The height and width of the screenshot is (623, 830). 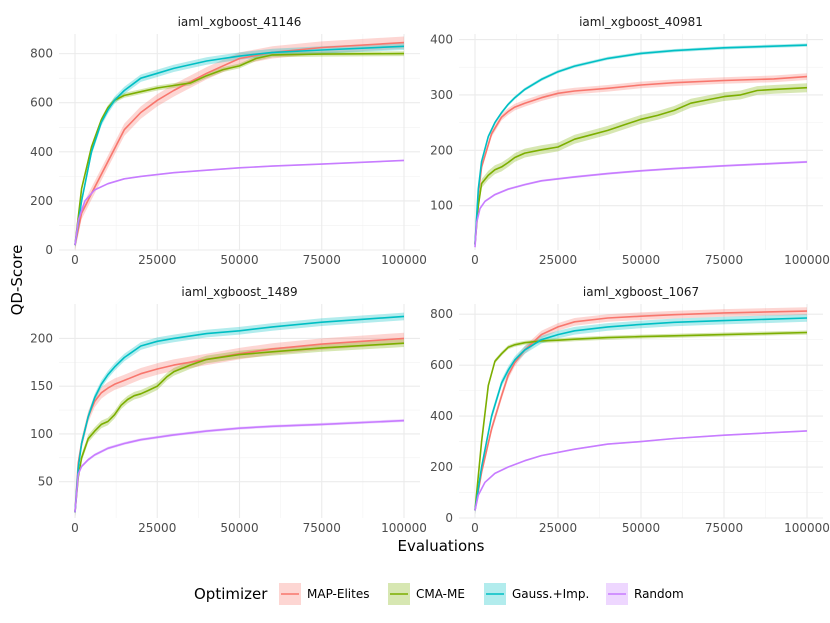 What do you see at coordinates (641, 22) in the screenshot?
I see `panel-title: iaml_xgboost_40981` at bounding box center [641, 22].